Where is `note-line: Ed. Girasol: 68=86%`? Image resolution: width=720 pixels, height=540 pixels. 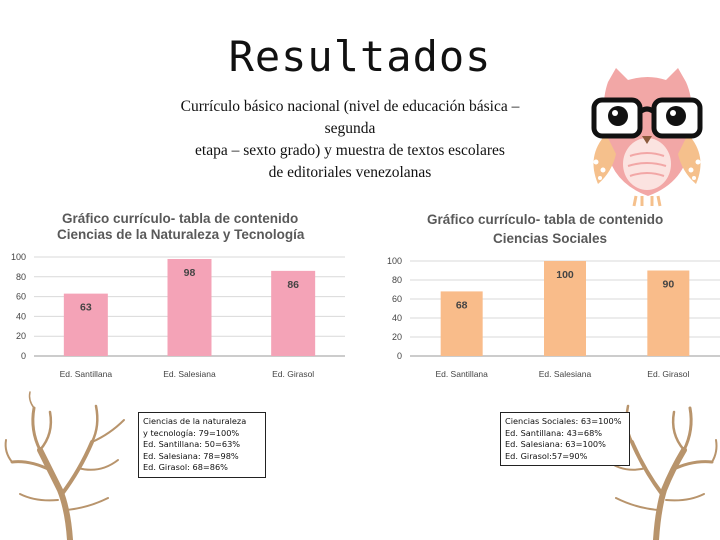 note-line: Ed. Girasol: 68=86% is located at coordinates (185, 467).